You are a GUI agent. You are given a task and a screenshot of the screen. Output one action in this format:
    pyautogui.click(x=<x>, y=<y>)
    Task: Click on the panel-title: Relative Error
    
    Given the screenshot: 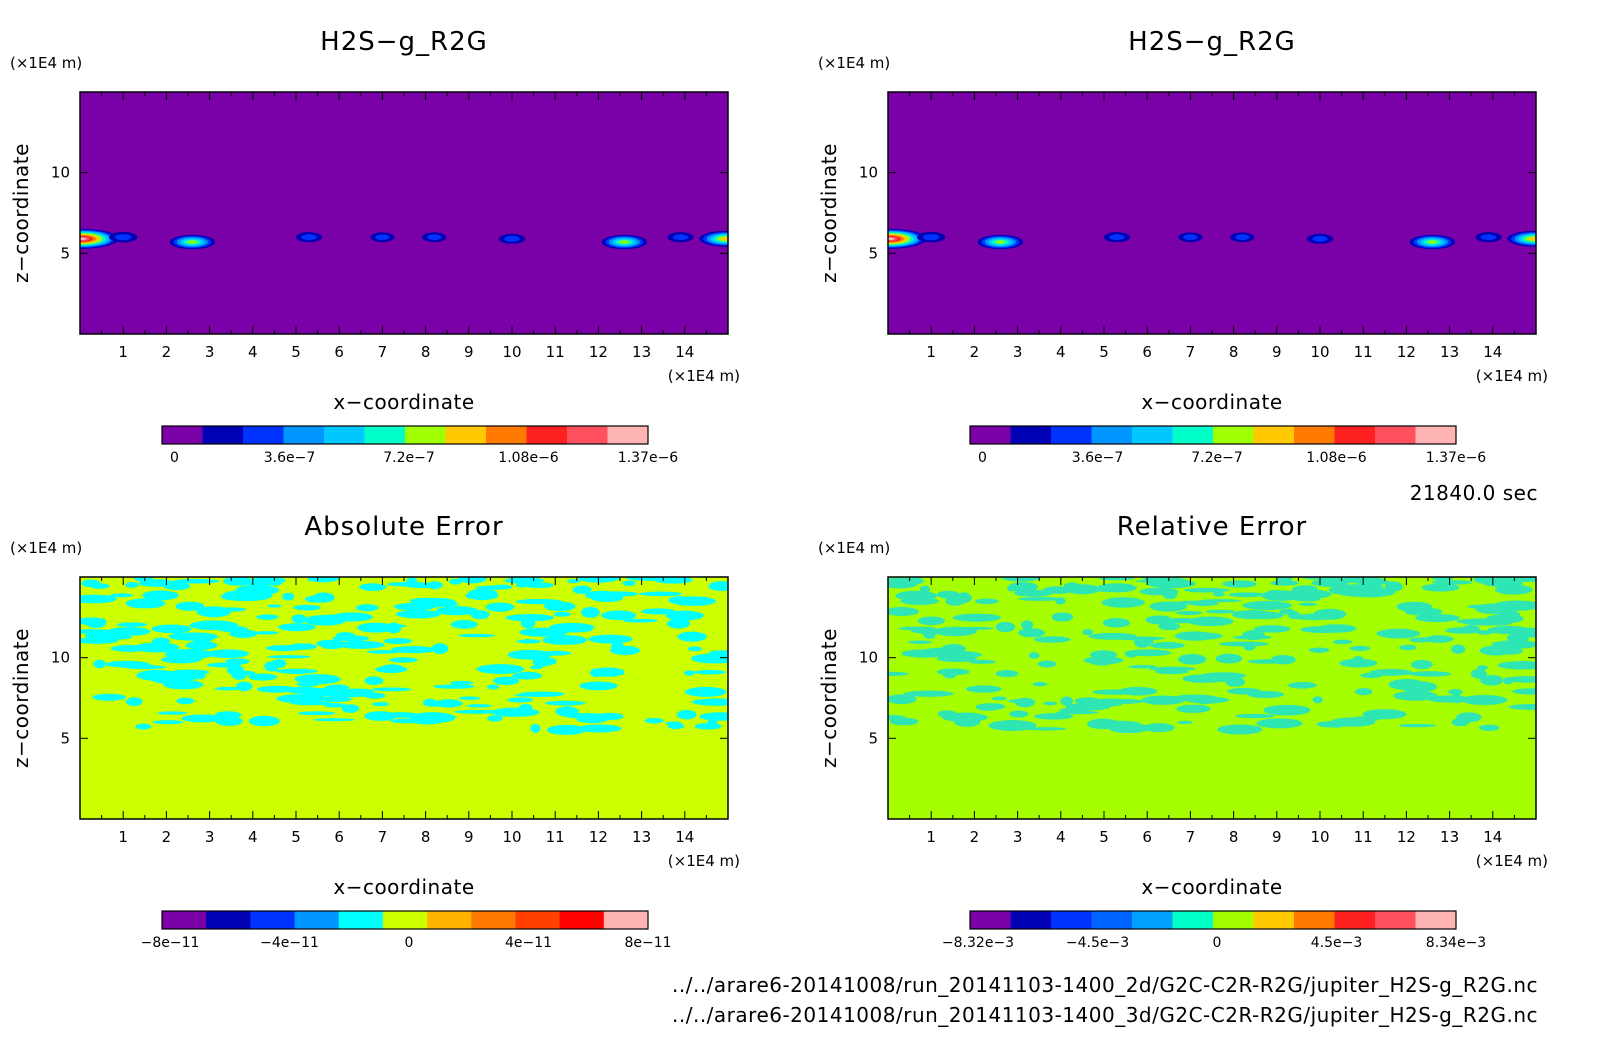 What is the action you would take?
    pyautogui.click(x=1212, y=527)
    